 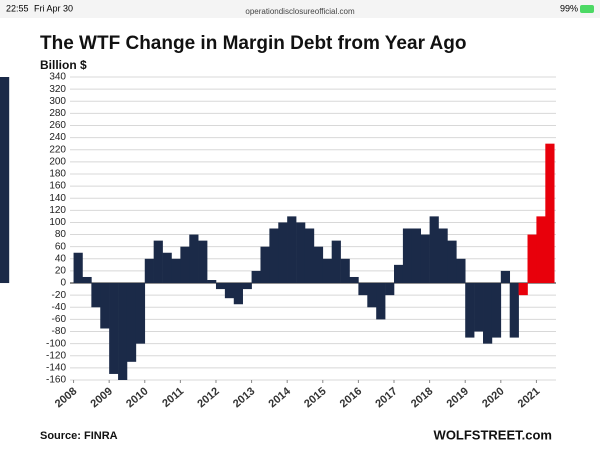 I want to click on y-tick-label: 340, so click(x=57, y=77).